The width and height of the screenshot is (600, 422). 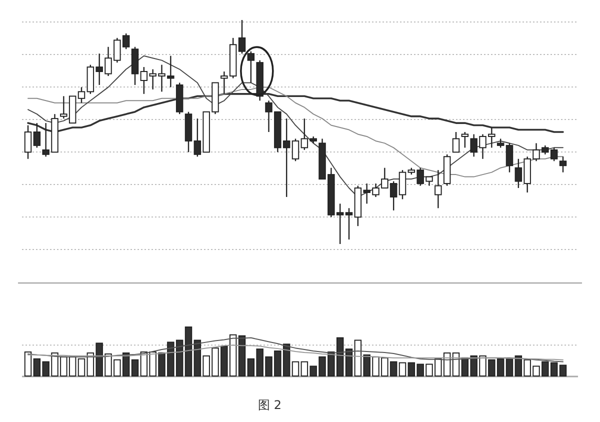 I want to click on caption: 图 2, so click(x=270, y=405).